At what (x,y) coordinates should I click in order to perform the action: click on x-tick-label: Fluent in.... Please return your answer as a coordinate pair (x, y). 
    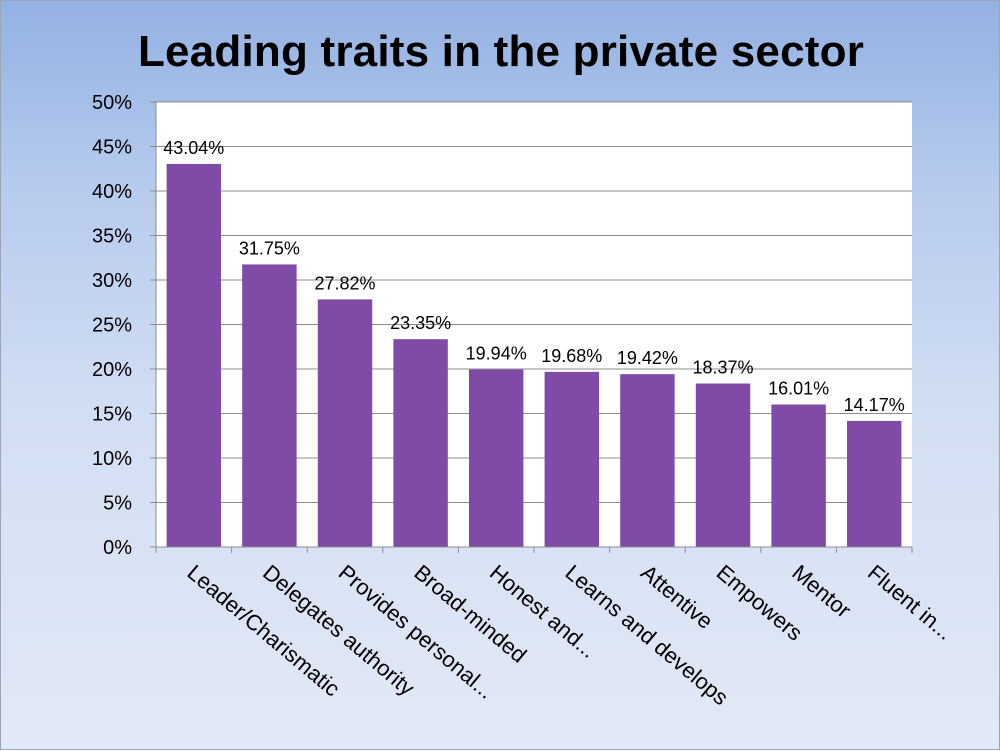
    Looking at the image, I should click on (910, 602).